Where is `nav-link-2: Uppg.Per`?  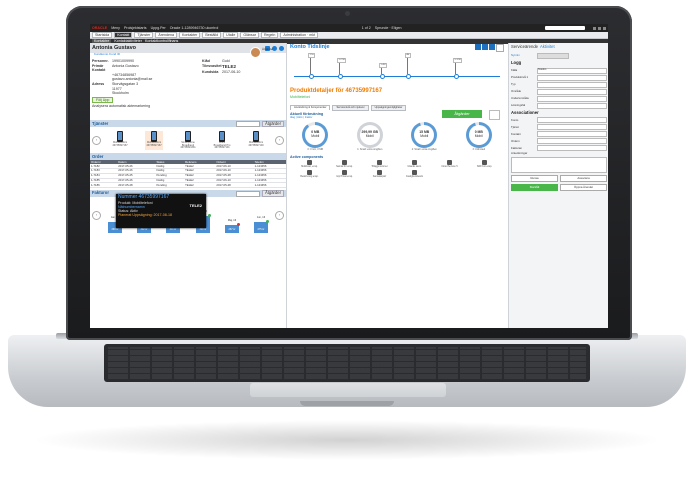
nav-link-2: Uppg.Per is located at coordinates (158, 27).